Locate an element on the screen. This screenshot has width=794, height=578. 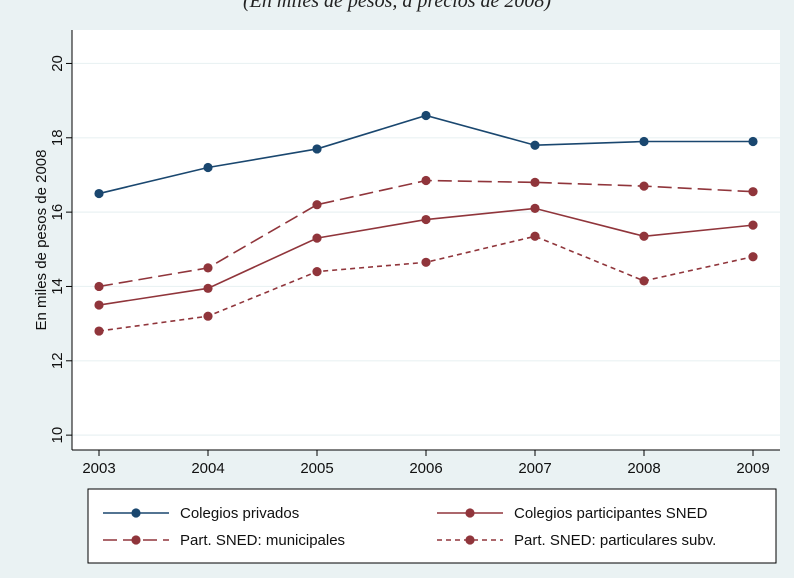
legend-label: Part. SNED: particulares subv. is located at coordinates (615, 540).